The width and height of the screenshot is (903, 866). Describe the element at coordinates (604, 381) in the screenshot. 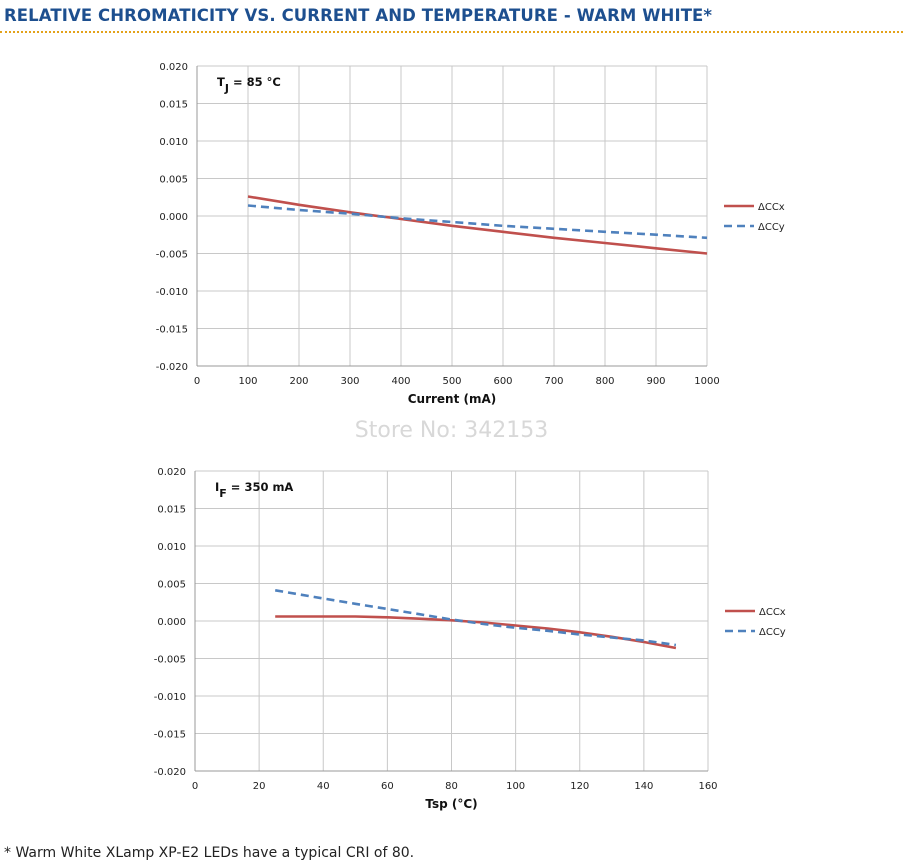

I see `x-tick-label: 800` at that location.